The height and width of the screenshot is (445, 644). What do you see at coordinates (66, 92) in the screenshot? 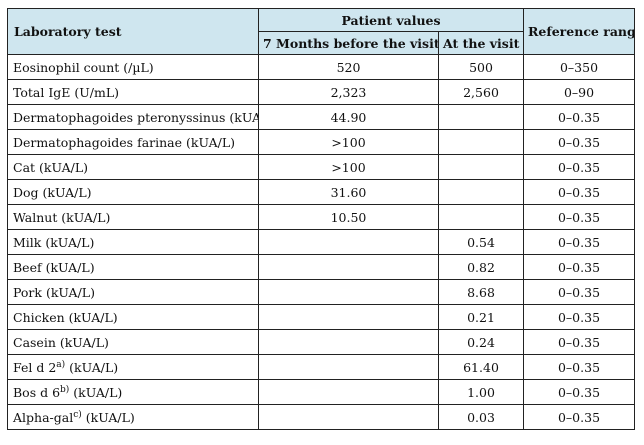
I see `test-name: Total IgE (U/mL)` at bounding box center [66, 92].